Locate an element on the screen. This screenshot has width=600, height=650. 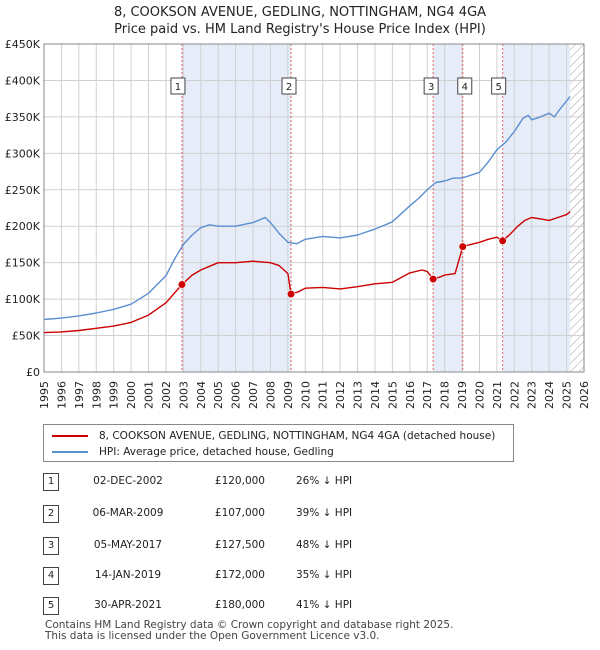
x-tick-label: 2021 is located at coordinates (497, 395).